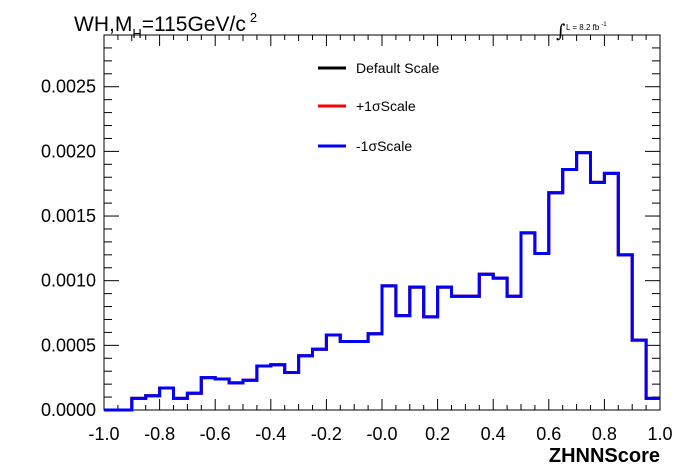  What do you see at coordinates (68, 410) in the screenshot?
I see `y-tick-label: 0.0000` at bounding box center [68, 410].